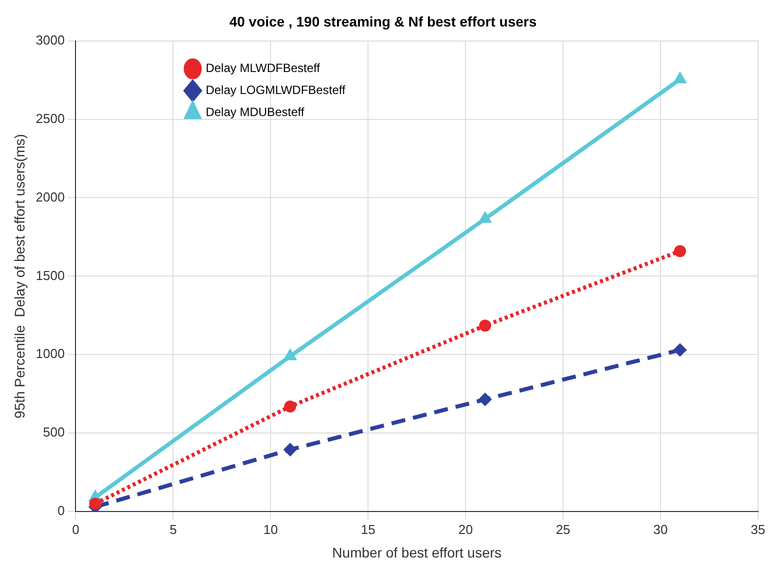  What do you see at coordinates (50, 354) in the screenshot?
I see `y-tick-label: 1000` at bounding box center [50, 354].